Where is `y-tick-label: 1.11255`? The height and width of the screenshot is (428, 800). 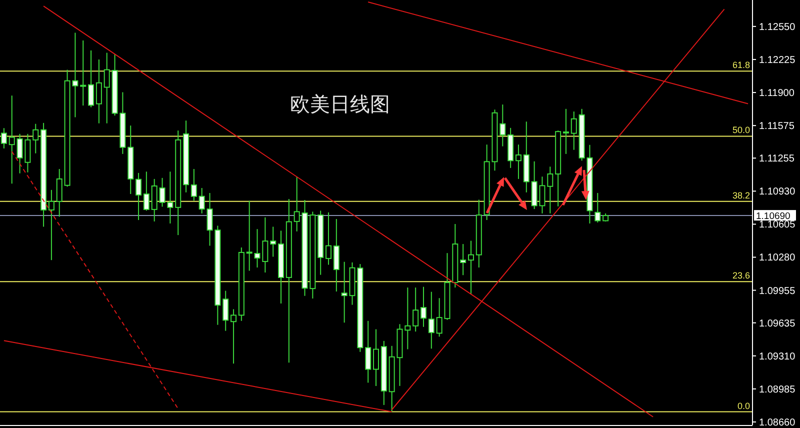
y-tick-label: 1.11255 is located at coordinates (777, 159).